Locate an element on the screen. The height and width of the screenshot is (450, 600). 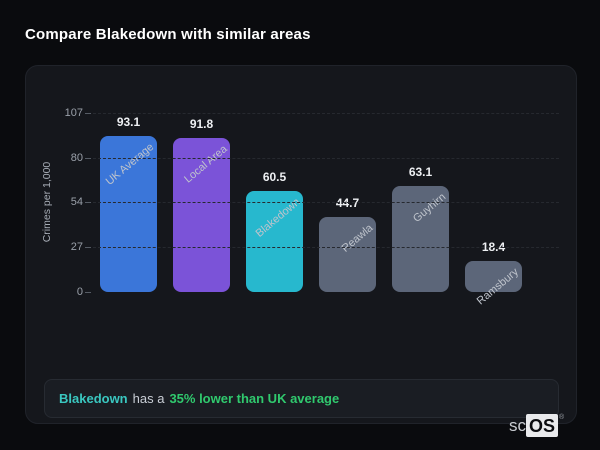
bar-column: 44.7 Reawla is located at coordinates (347, 244).